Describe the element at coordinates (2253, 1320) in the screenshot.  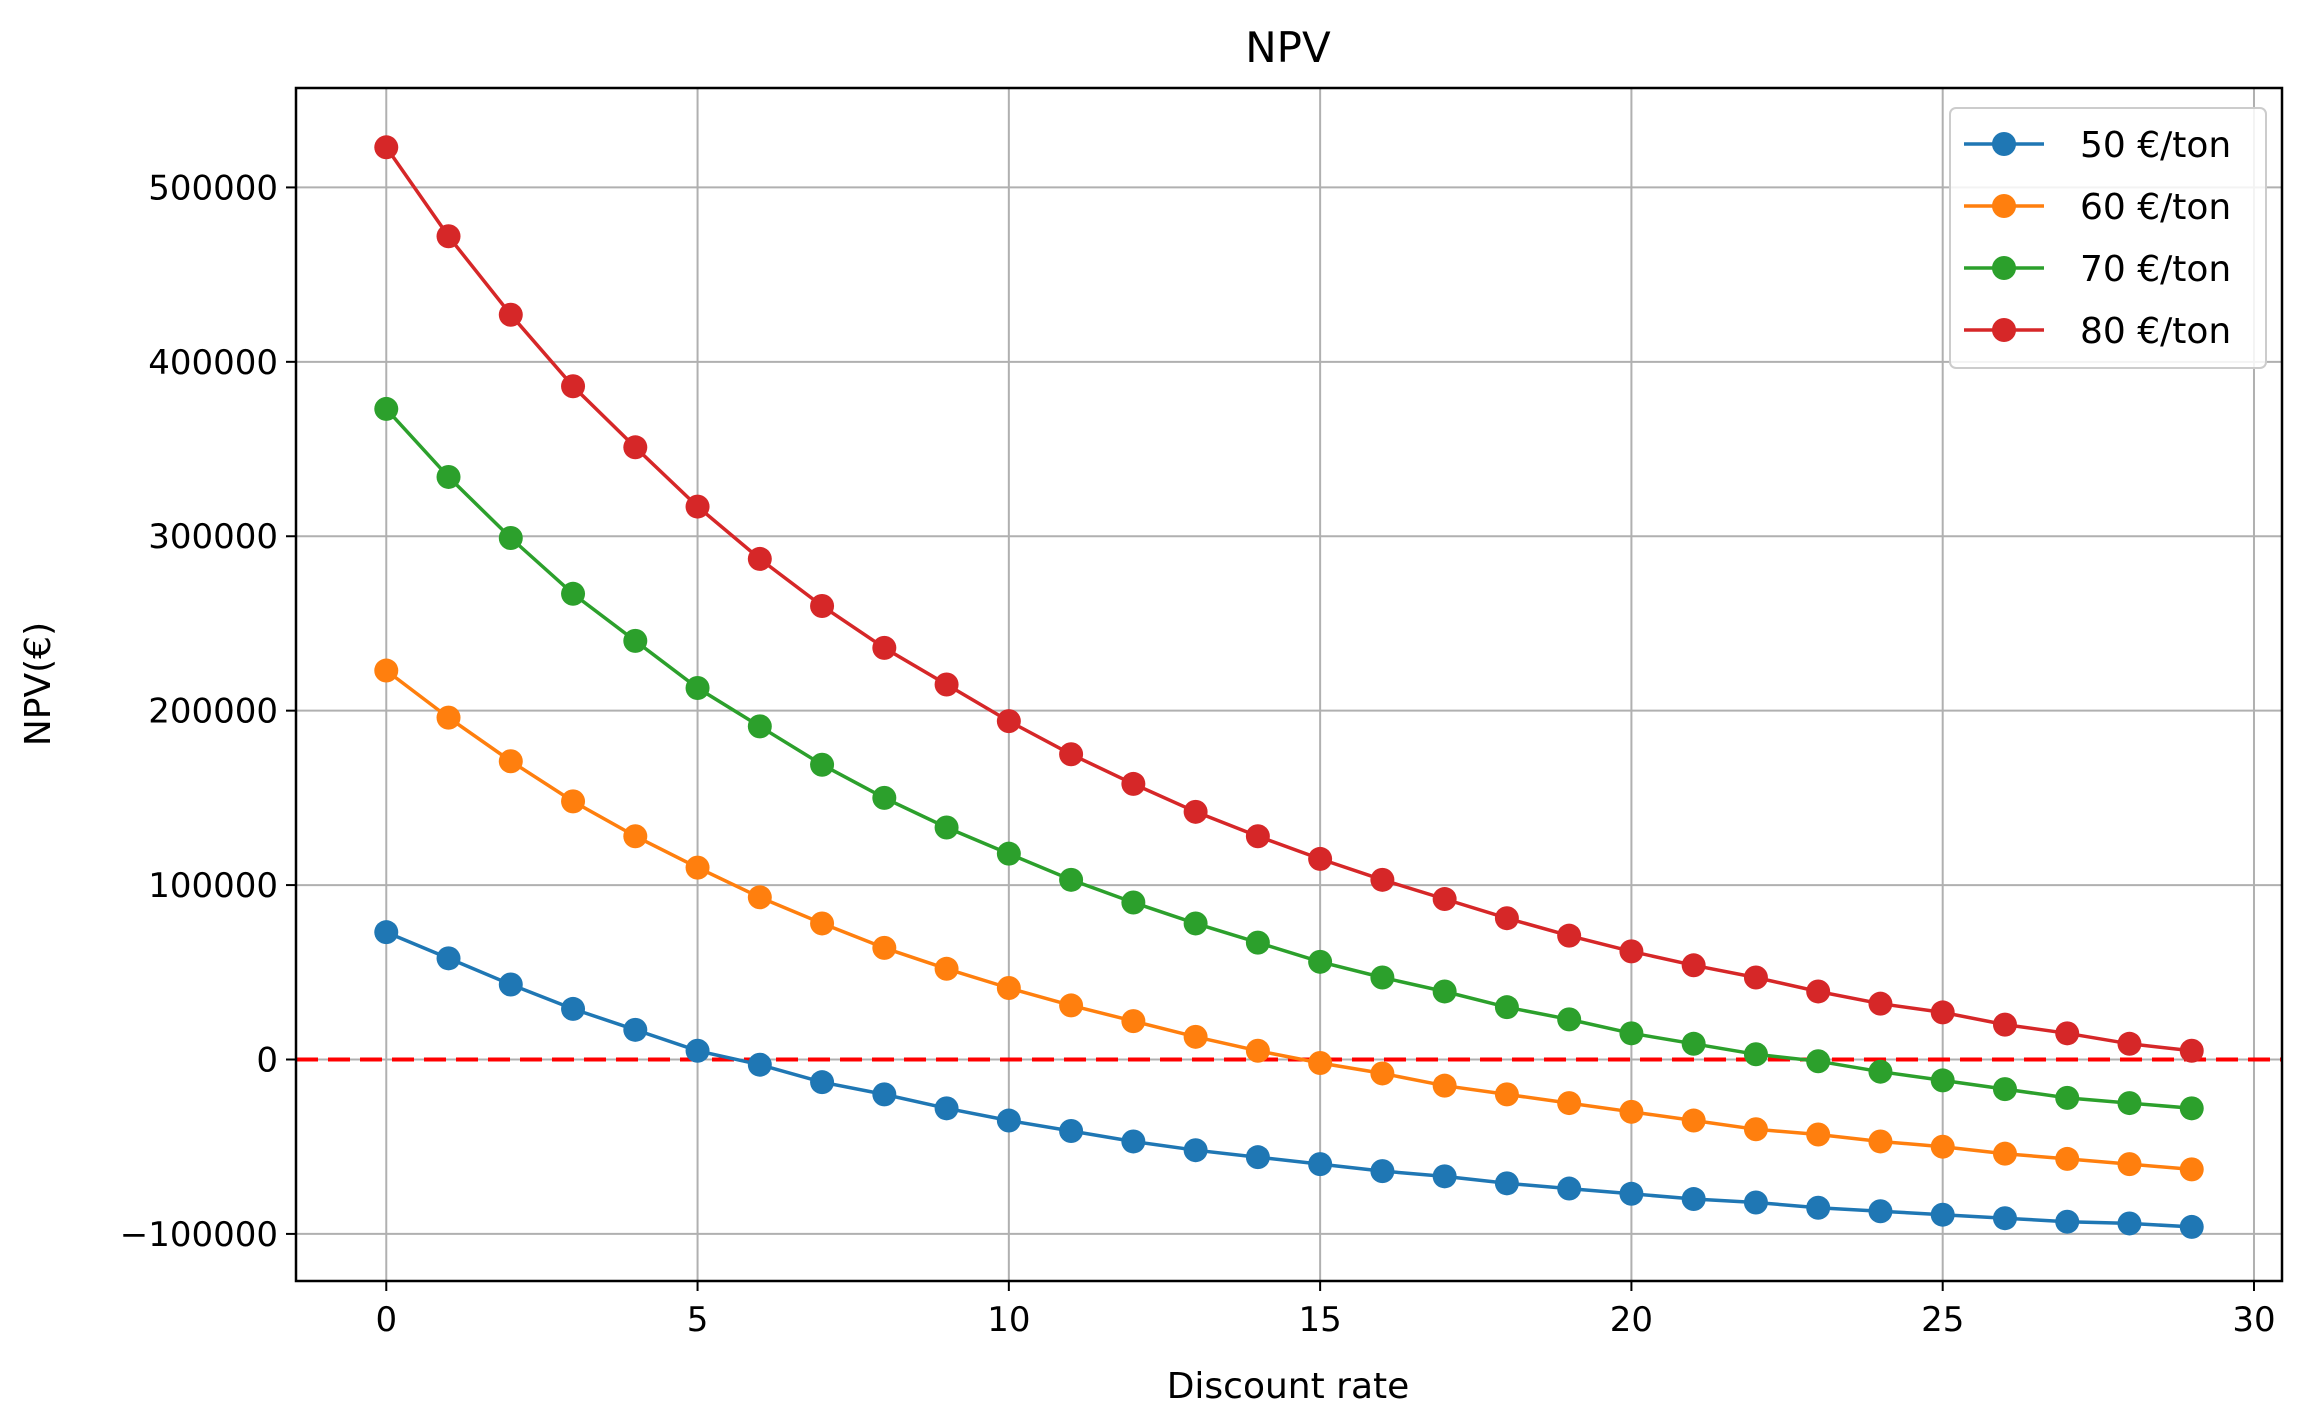
I see `x-tick-label: 30` at that location.